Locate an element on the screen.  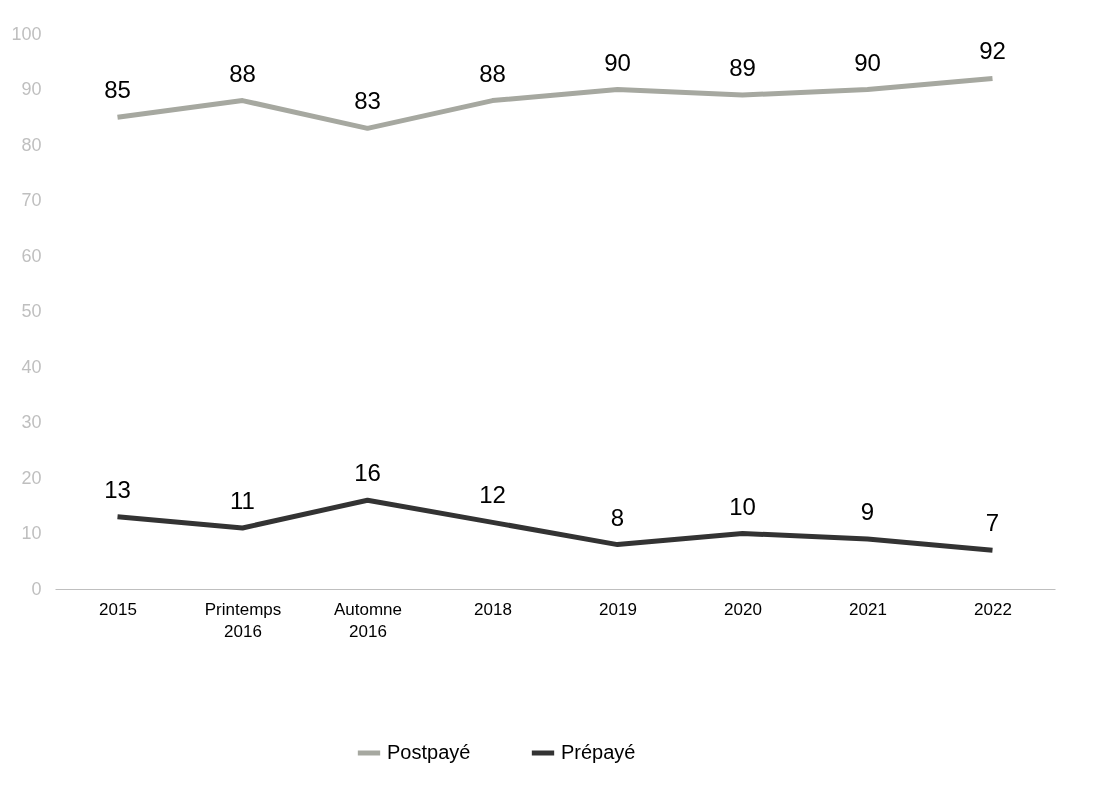
data-label: 12 is located at coordinates (492, 495).